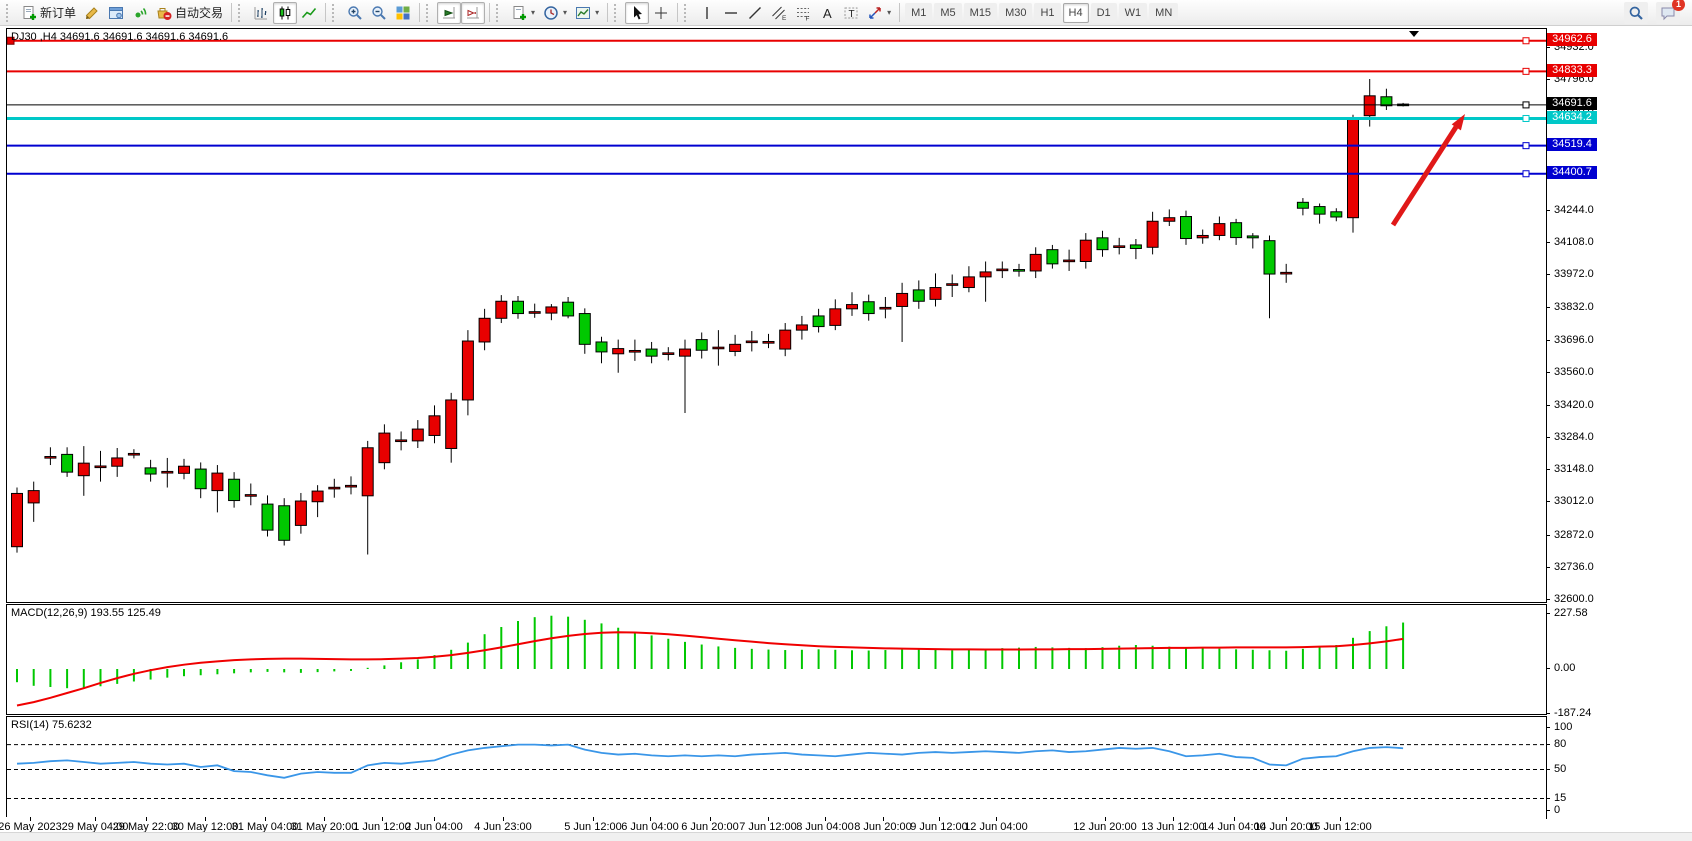 This screenshot has width=1692, height=841. I want to click on trend-arrow-annotation, so click(1427, 170).